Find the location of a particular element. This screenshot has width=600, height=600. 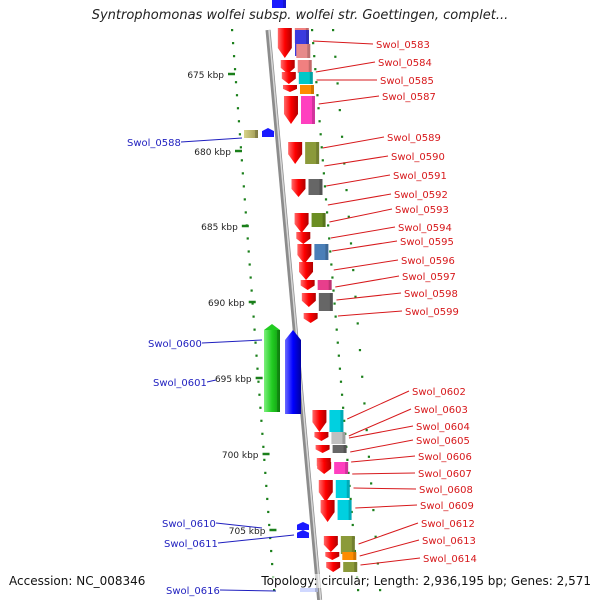

forward-gene-label: Swol_0583 is located at coordinates (403, 45).